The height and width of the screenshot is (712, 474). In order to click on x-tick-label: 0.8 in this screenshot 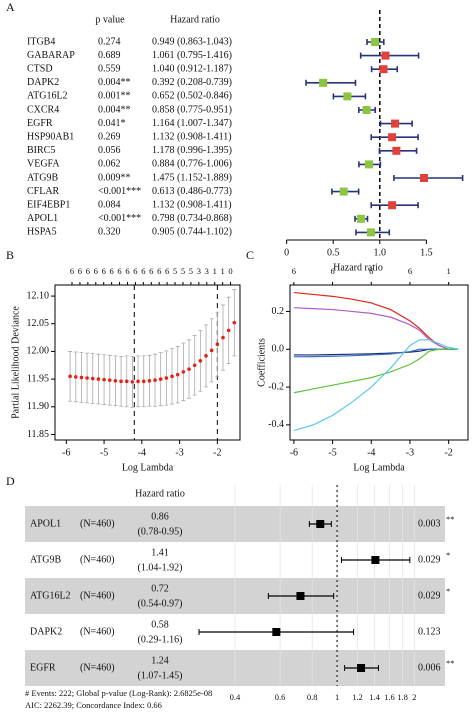, I will do `click(312, 697)`.